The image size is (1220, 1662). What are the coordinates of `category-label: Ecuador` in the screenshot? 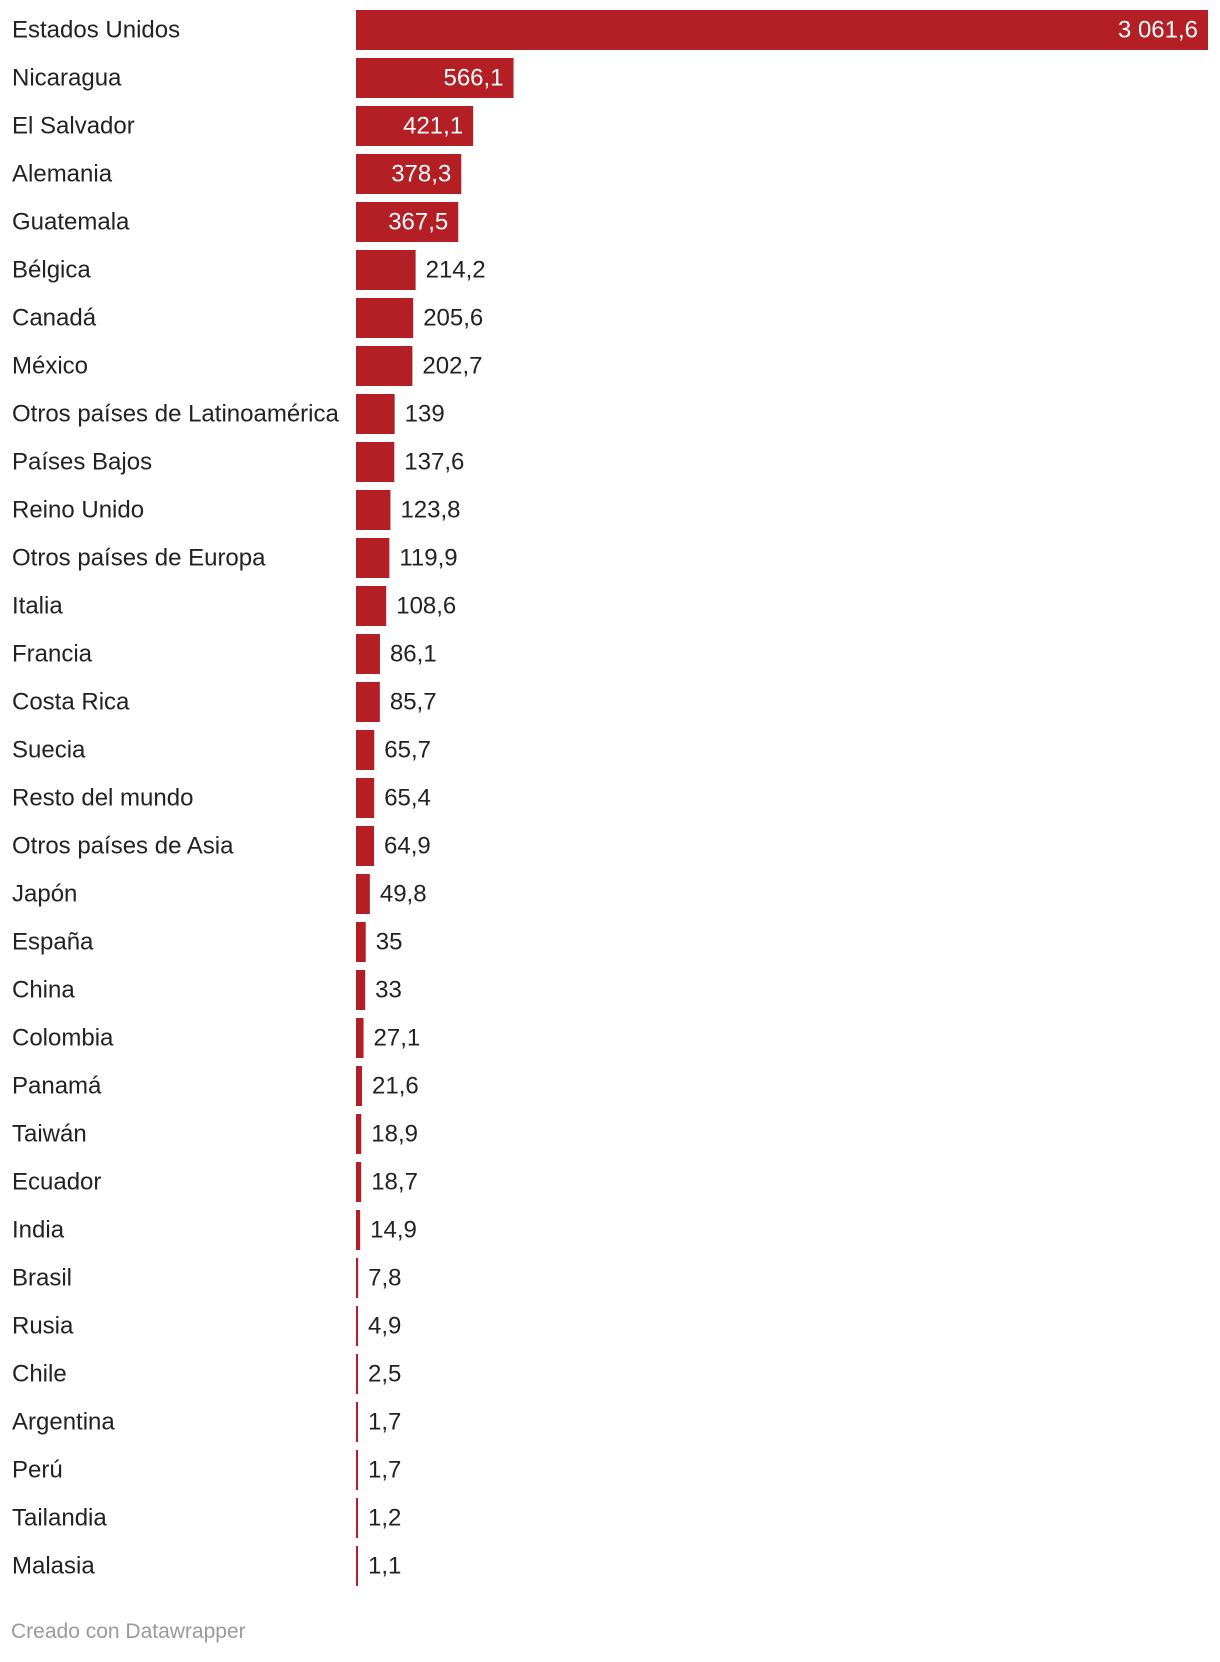 It's located at (56, 1182).